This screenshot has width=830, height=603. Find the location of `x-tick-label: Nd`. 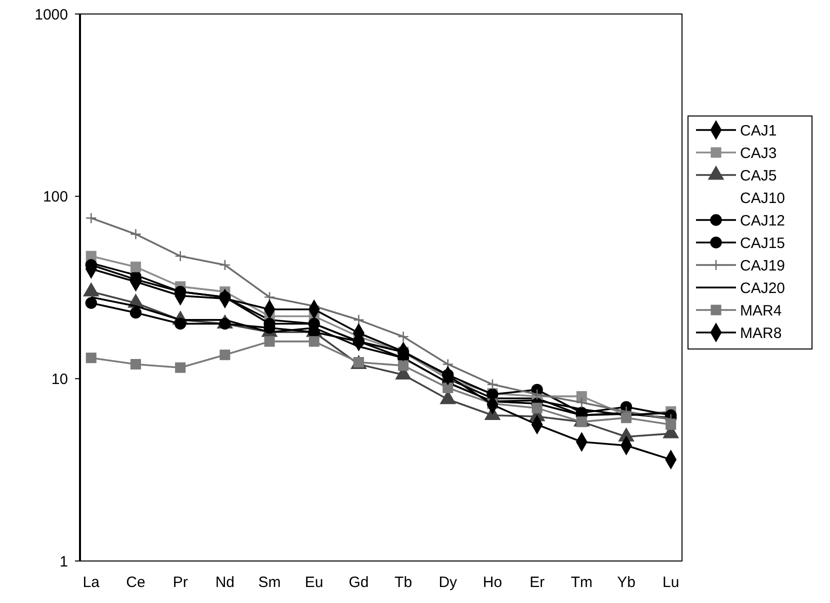

x-tick-label: Nd is located at coordinates (225, 582).